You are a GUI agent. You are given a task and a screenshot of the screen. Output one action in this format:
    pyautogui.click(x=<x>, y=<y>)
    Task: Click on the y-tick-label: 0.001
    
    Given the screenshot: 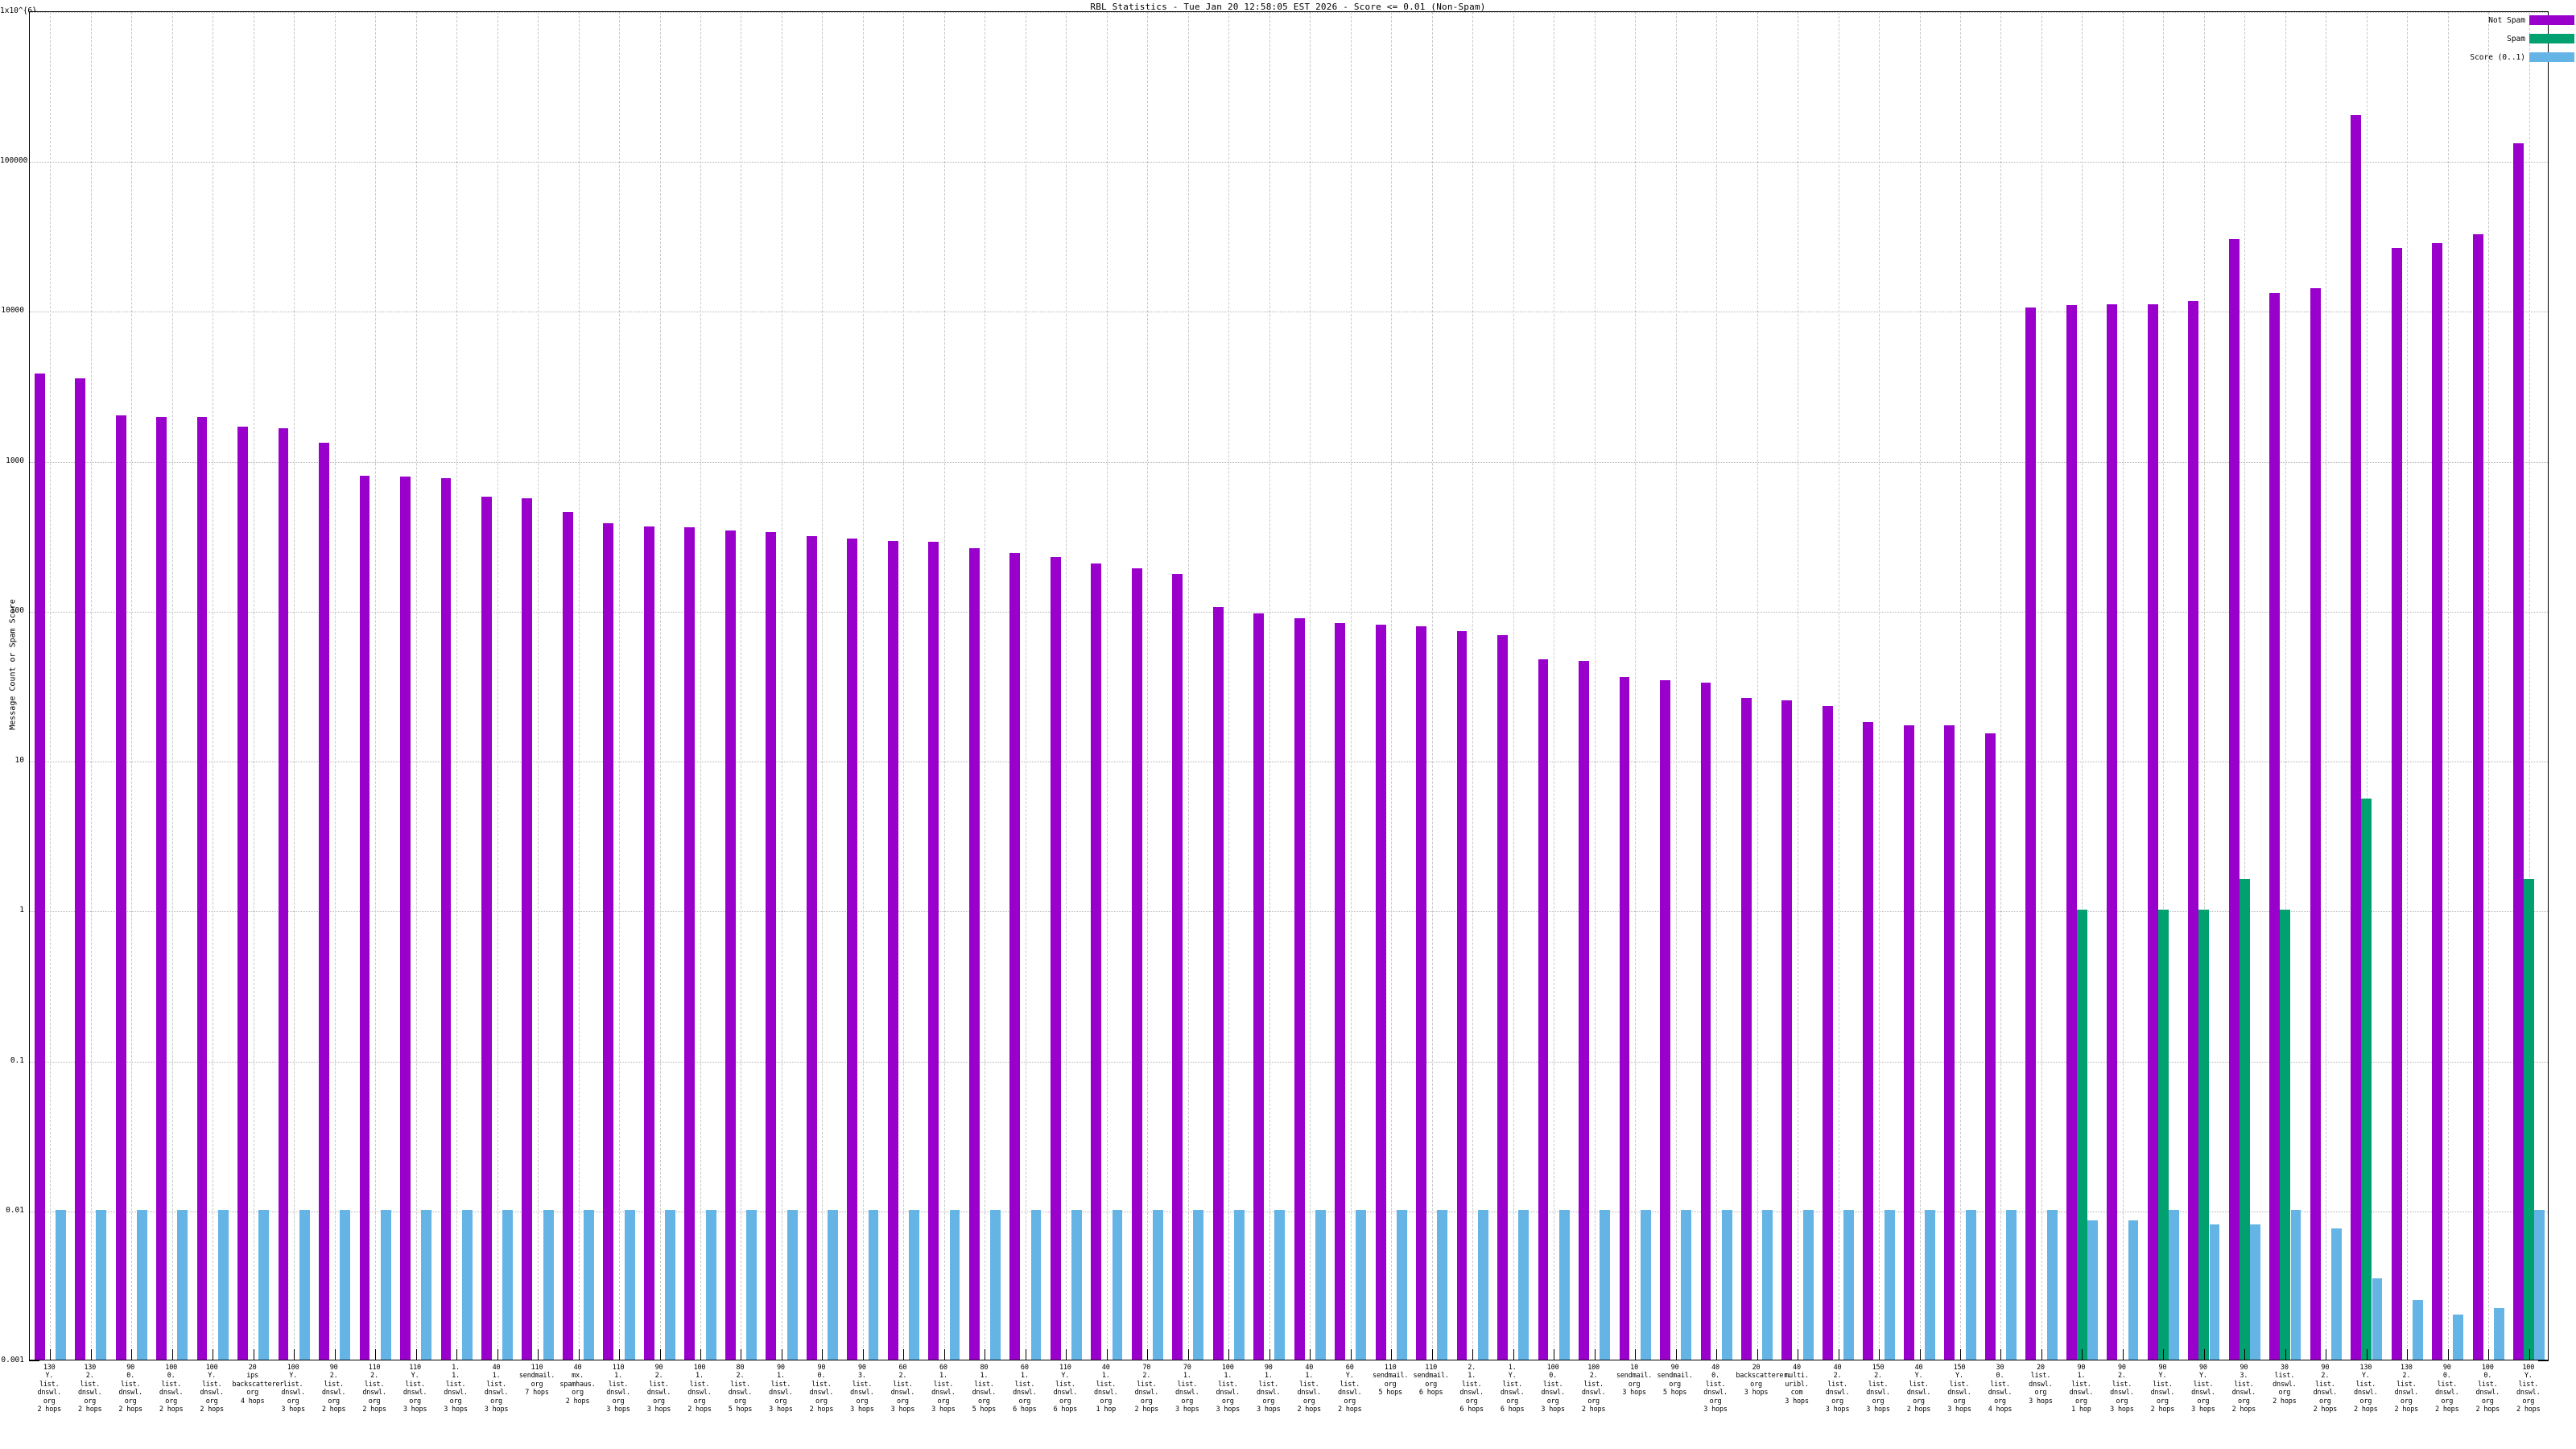 What is the action you would take?
    pyautogui.click(x=12, y=1360)
    